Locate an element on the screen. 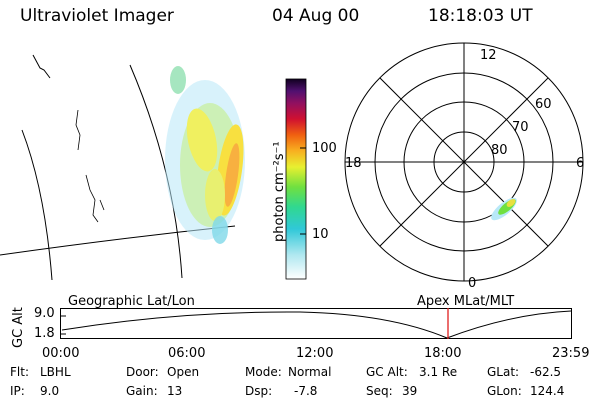  lat-label-60: 60 is located at coordinates (543, 104).